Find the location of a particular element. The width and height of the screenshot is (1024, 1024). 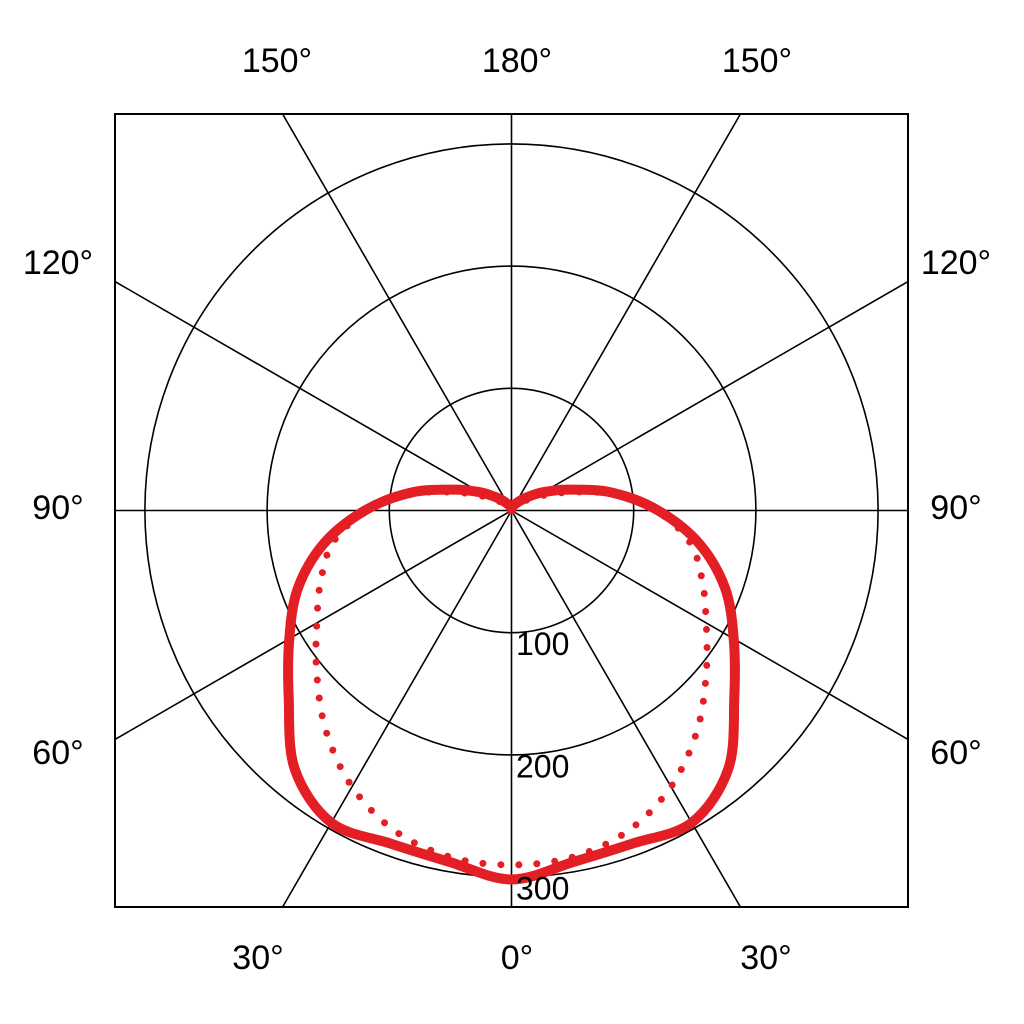

angle-label-top-left: 150° is located at coordinates (277, 61).